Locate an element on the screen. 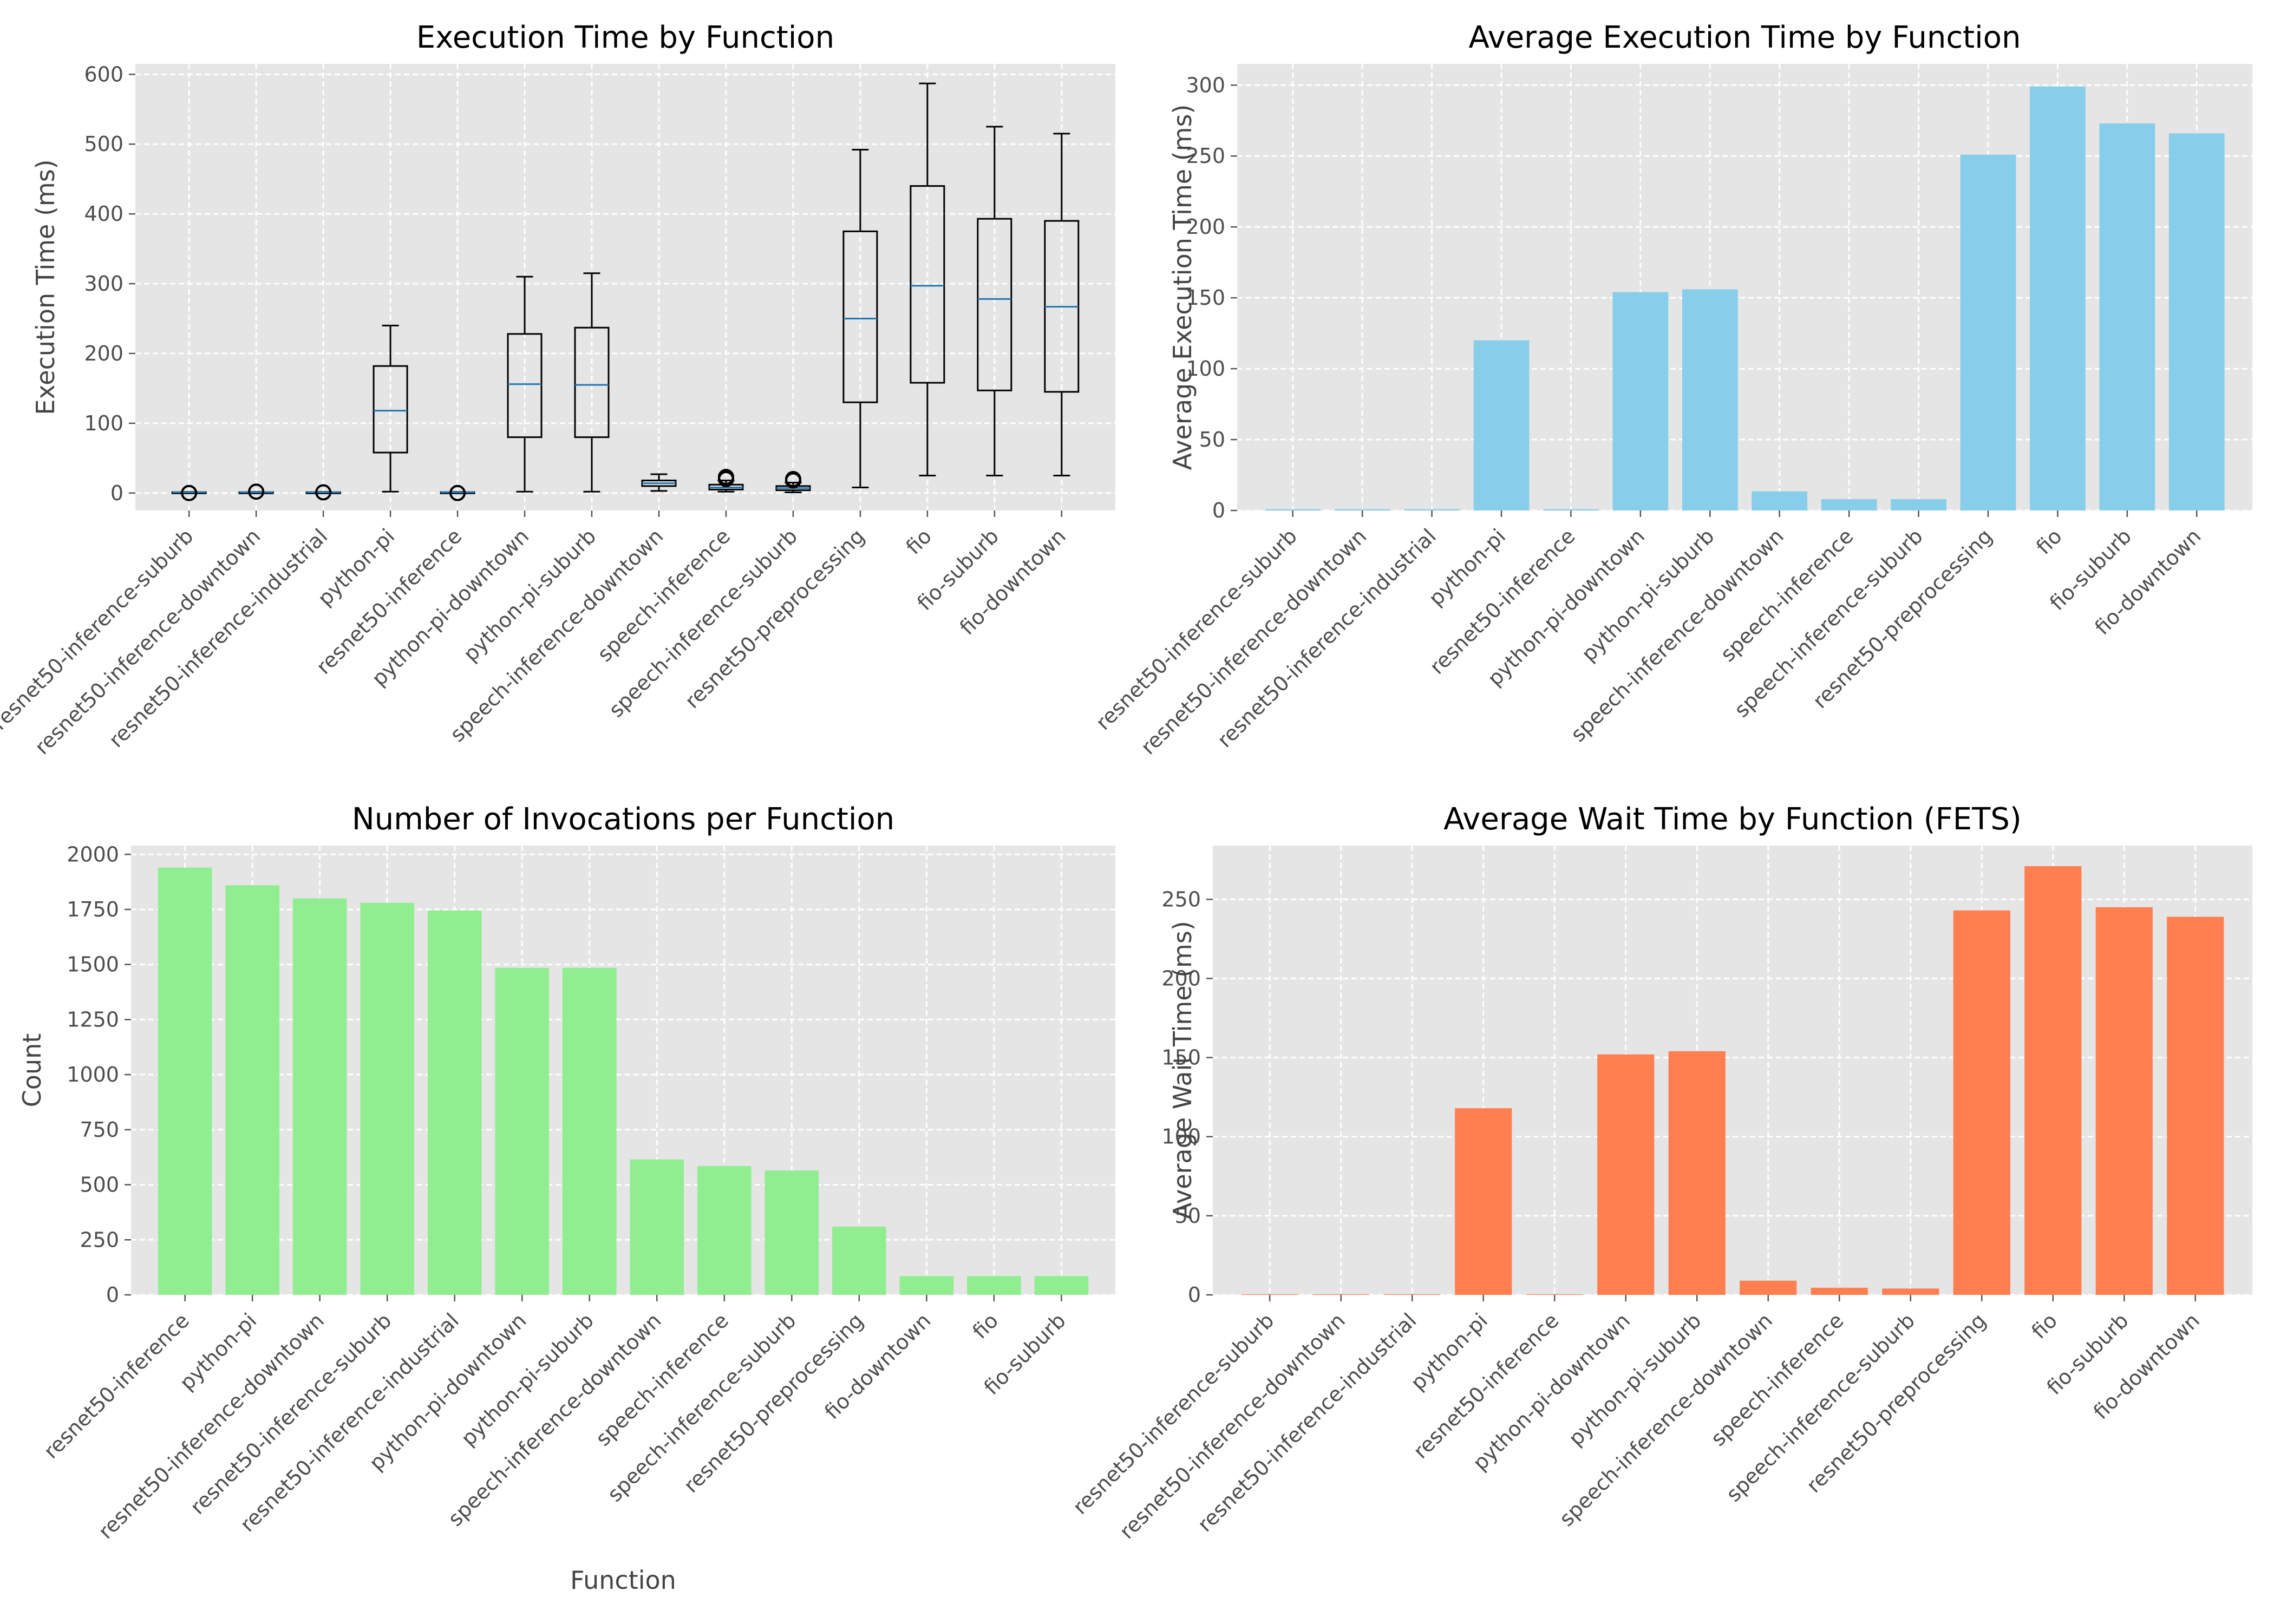 The height and width of the screenshot is (1624, 2274). y-tick-label: 300 is located at coordinates (104, 284).